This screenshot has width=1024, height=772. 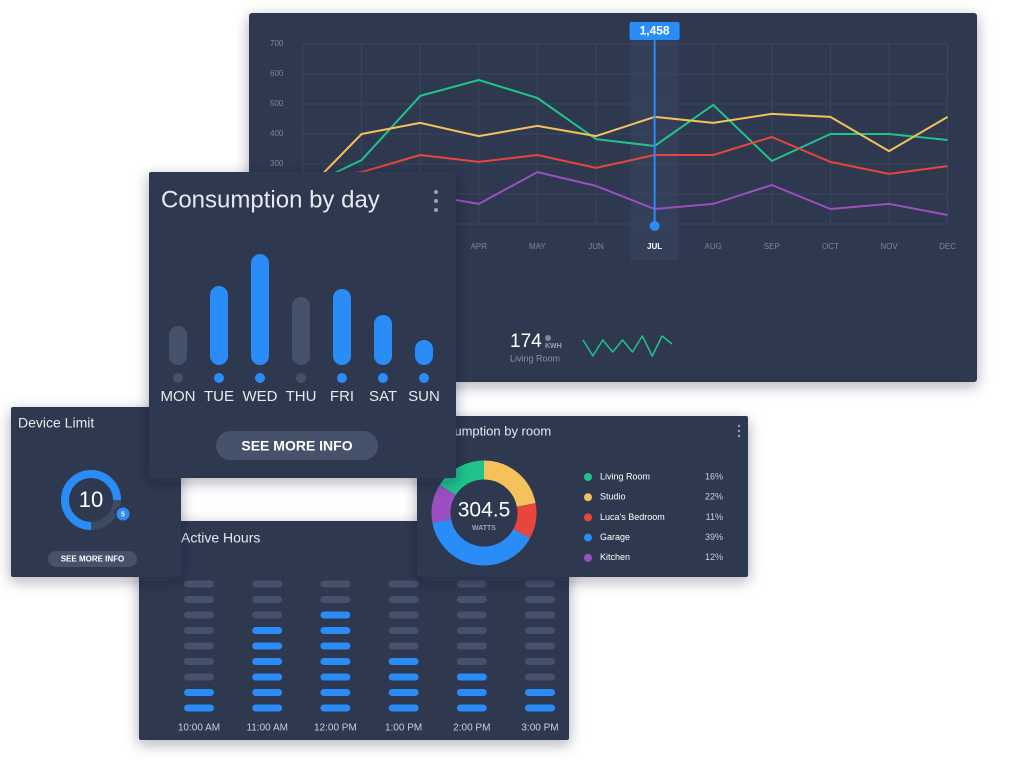 I want to click on legend-label: Garage, so click(x=615, y=537).